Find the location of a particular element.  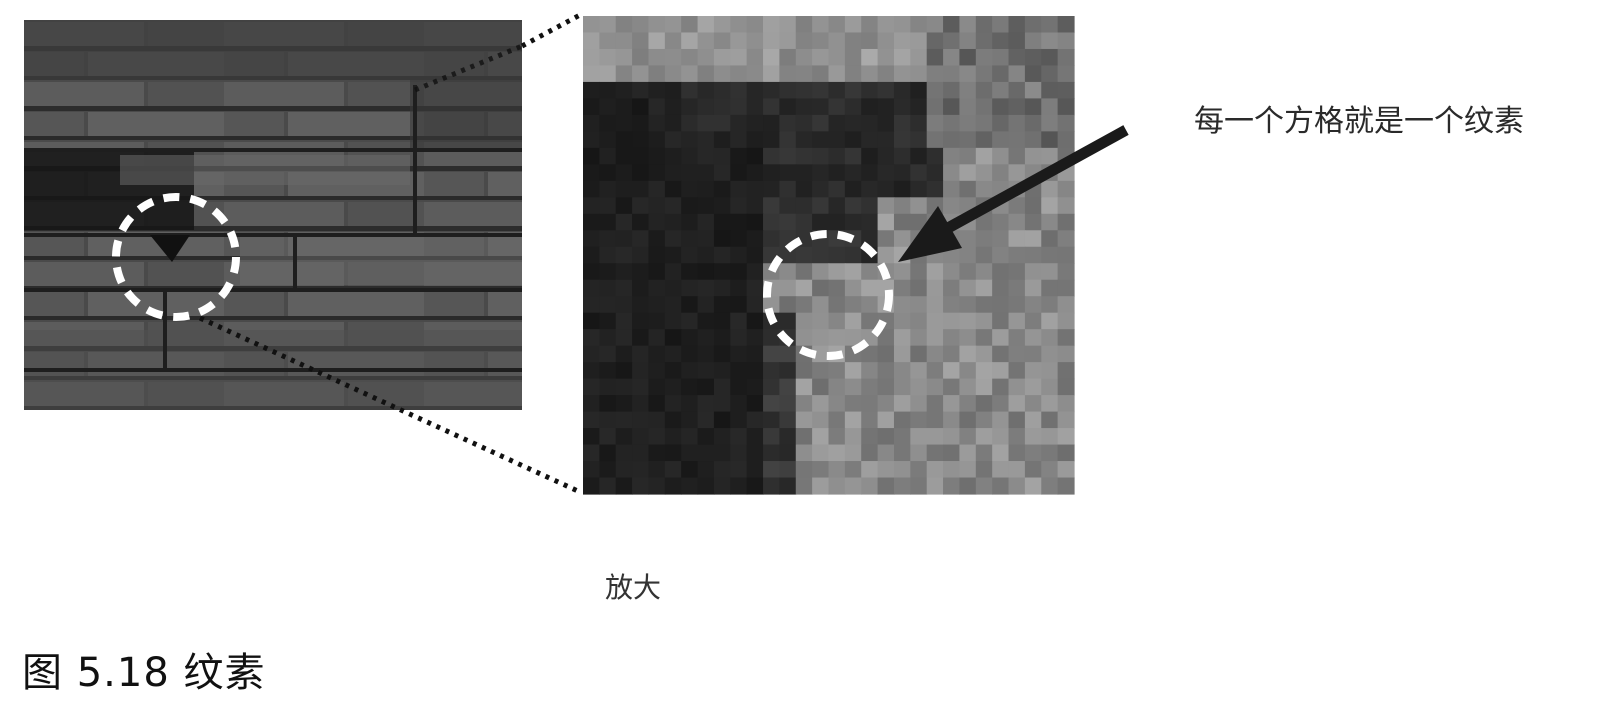

magnified-selection-circle is located at coordinates (828, 295).